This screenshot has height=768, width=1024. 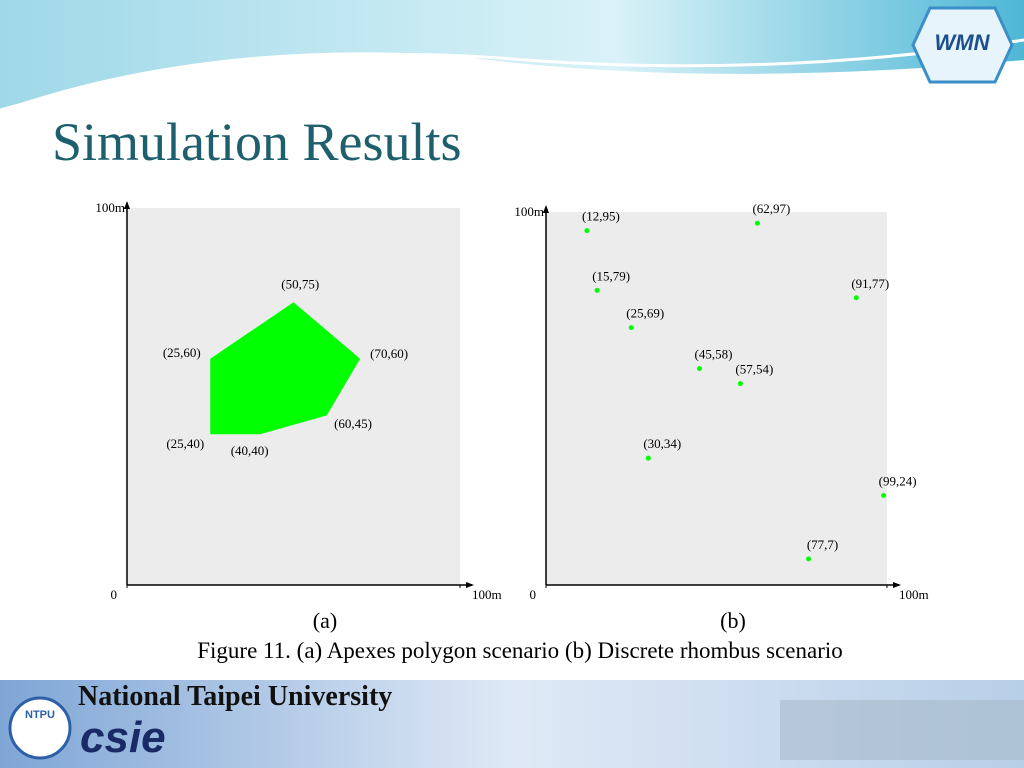 I want to click on logo: WMN, so click(x=962, y=45).